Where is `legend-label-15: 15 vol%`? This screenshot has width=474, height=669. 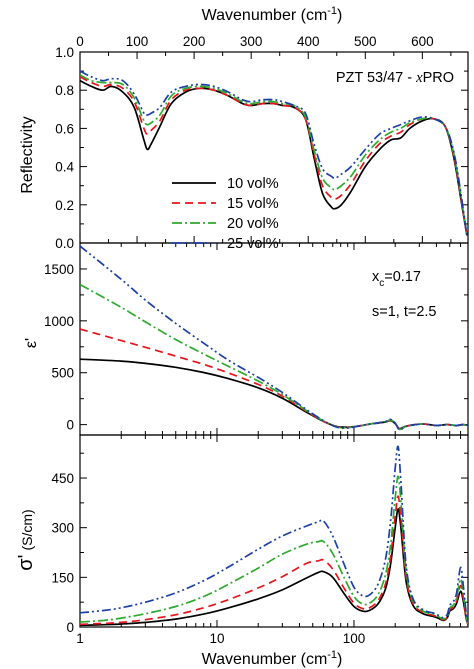 legend-label-15: 15 vol% is located at coordinates (253, 204).